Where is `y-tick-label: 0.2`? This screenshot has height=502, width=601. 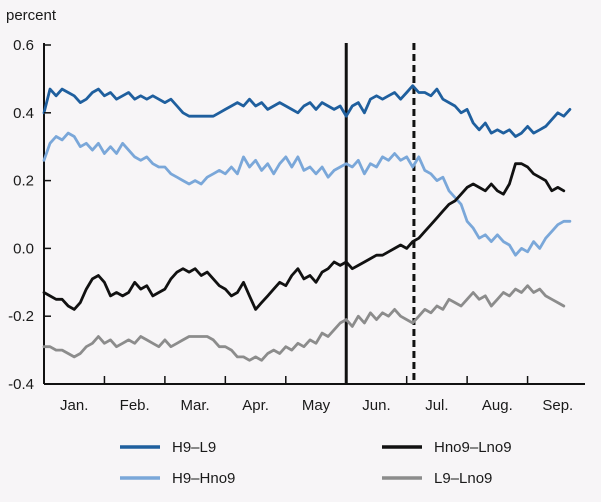
y-tick-label: 0.2 is located at coordinates (23, 181).